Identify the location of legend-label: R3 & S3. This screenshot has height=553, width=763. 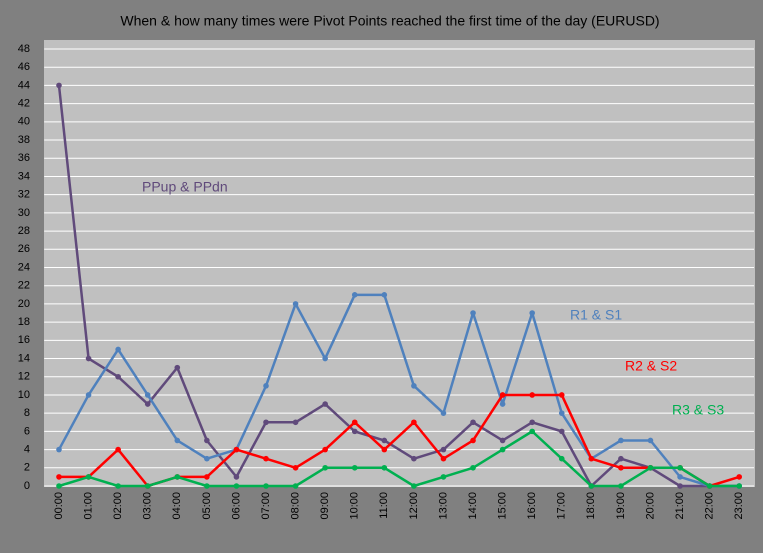
(698, 410).